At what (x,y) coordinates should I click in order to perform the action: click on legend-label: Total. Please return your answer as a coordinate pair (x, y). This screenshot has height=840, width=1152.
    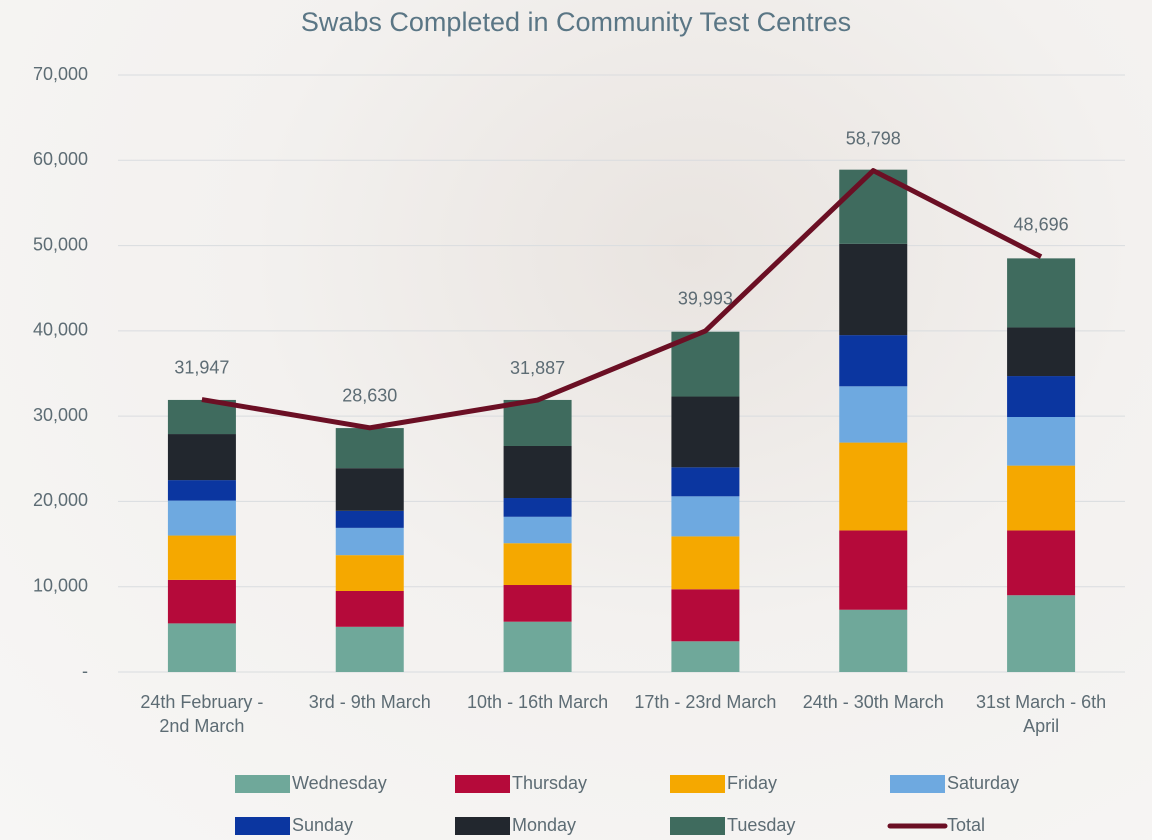
    Looking at the image, I should click on (966, 825).